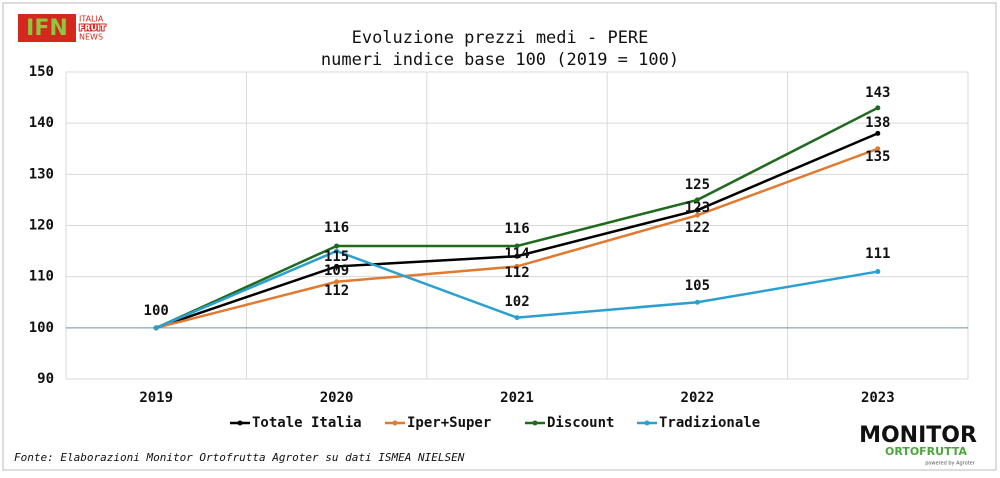  Describe the element at coordinates (92, 28) in the screenshot. I see `logo-line: FRUIT` at that location.